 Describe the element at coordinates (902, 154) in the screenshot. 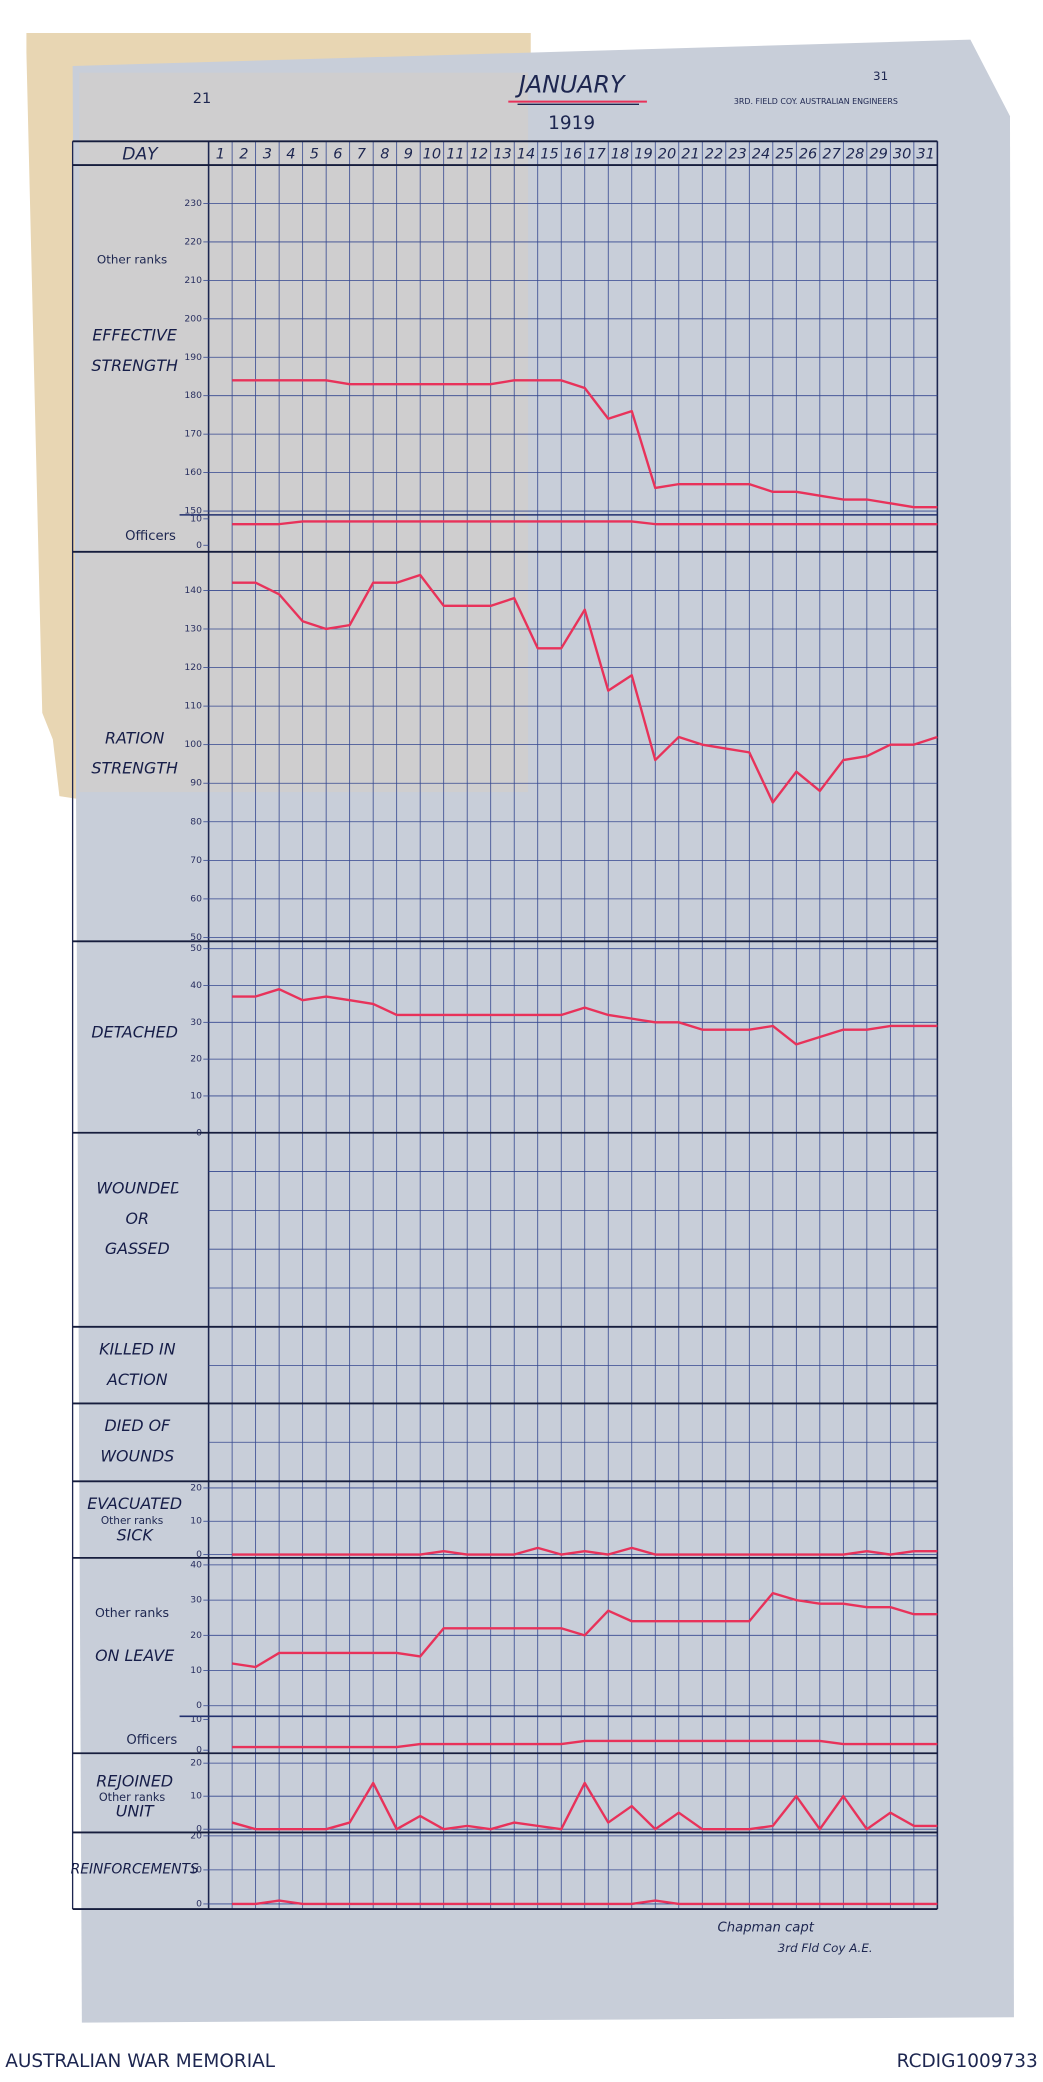

I see `day-label: 30` at that location.